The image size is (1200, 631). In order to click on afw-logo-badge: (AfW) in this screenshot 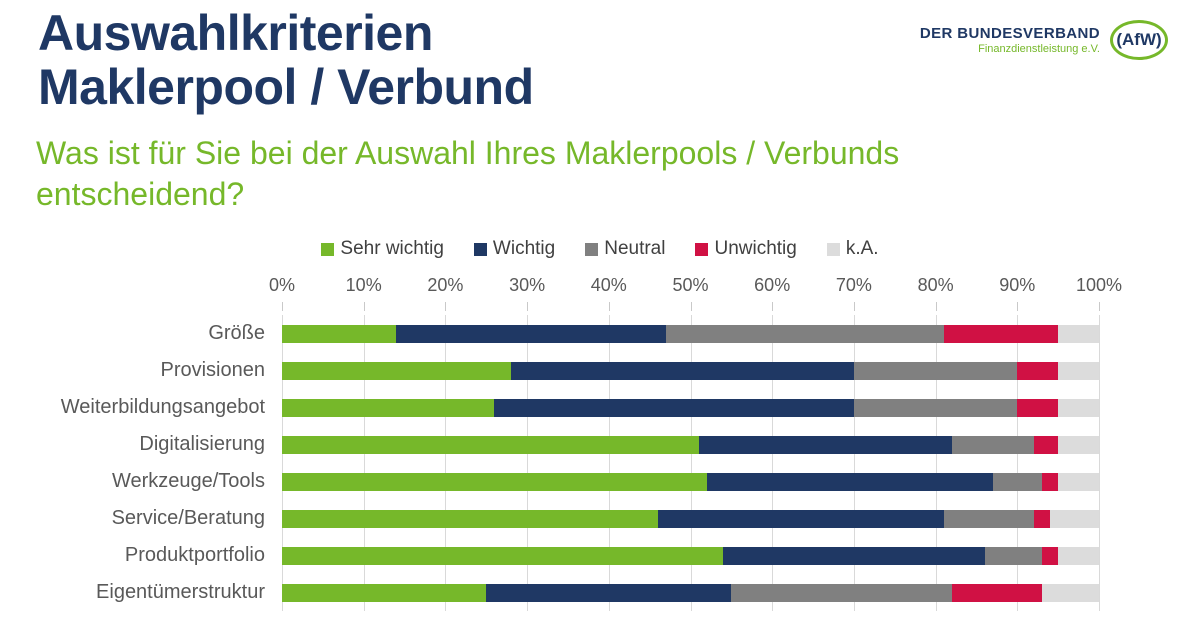, I will do `click(1139, 40)`.